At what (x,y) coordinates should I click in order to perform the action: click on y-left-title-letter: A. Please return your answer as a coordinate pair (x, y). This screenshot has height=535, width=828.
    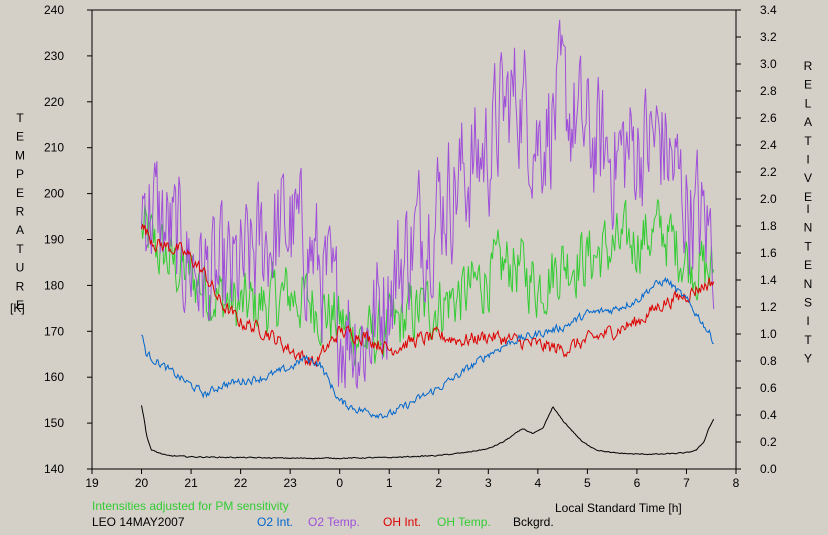
    Looking at the image, I should click on (20, 230).